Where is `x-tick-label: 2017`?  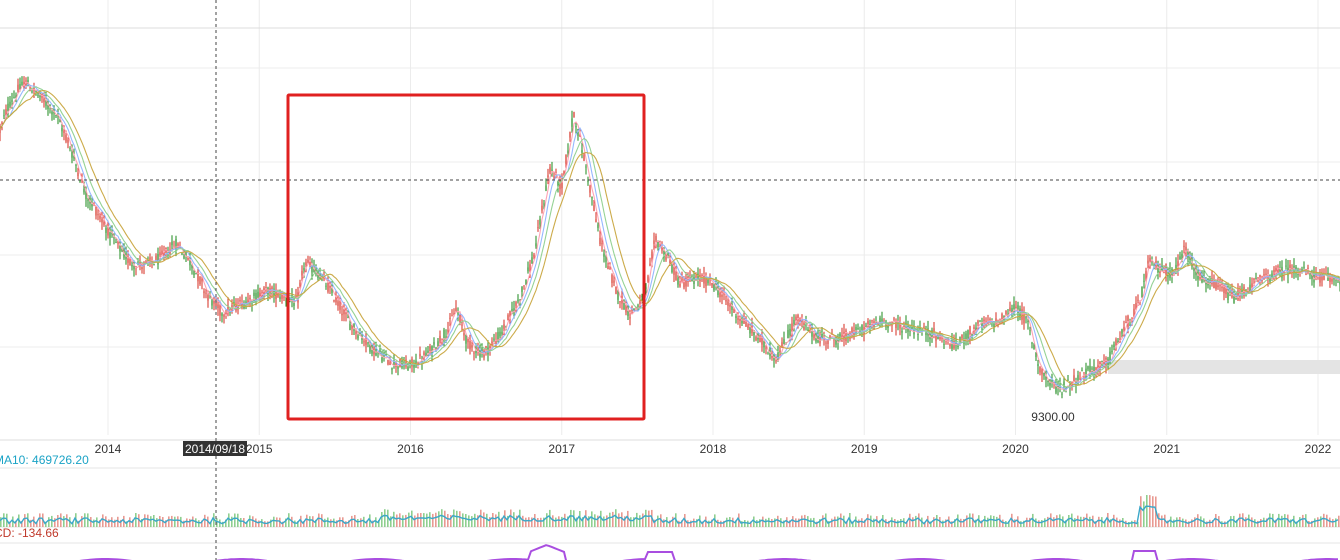 x-tick-label: 2017 is located at coordinates (561, 449).